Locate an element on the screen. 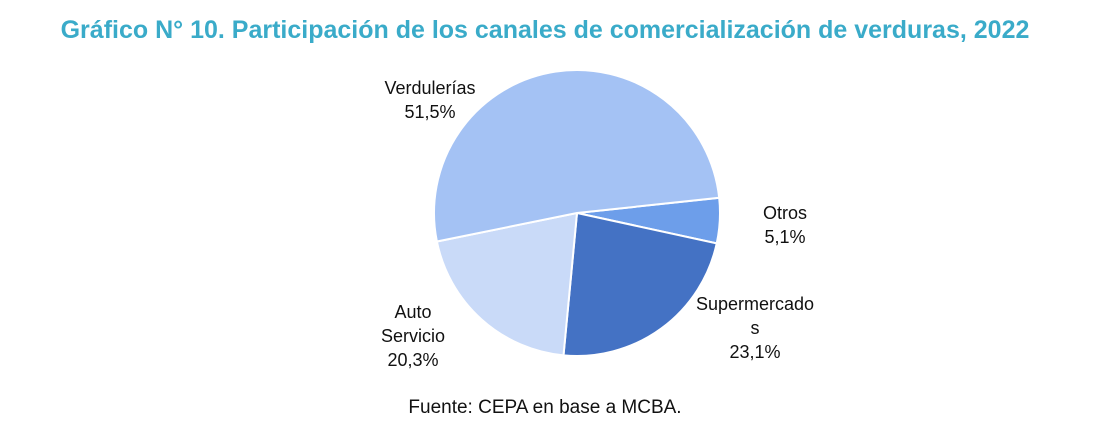  label-name-cont: s is located at coordinates (755, 328).